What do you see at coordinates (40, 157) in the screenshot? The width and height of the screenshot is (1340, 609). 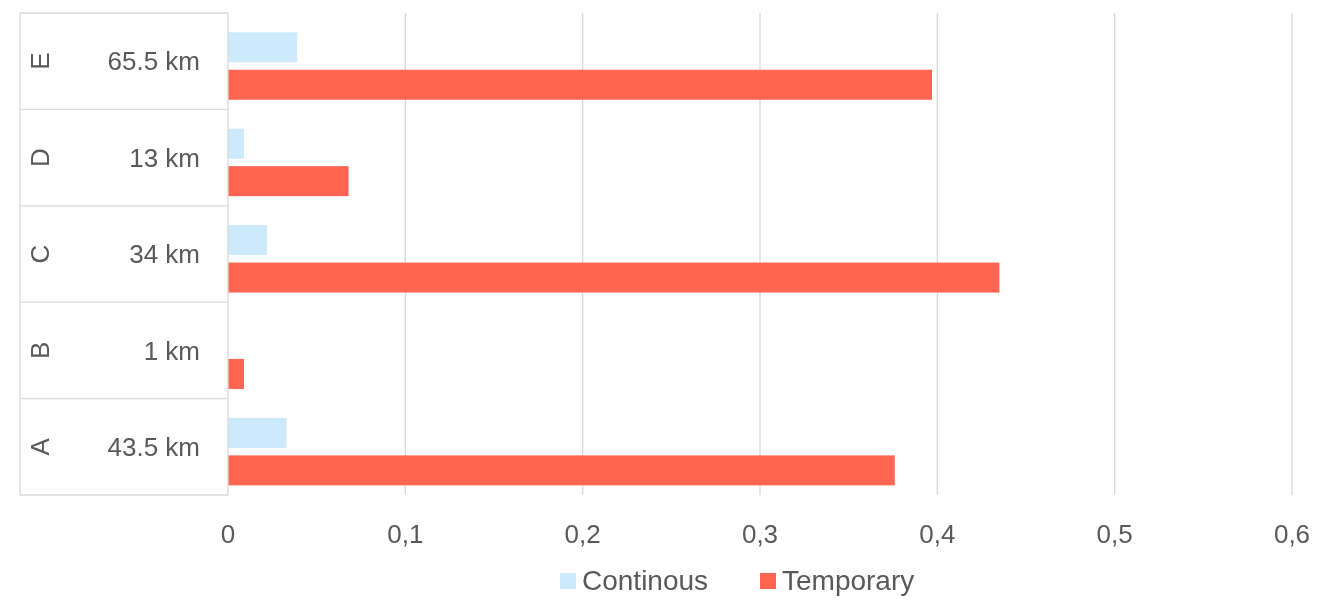 I see `text: D` at bounding box center [40, 157].